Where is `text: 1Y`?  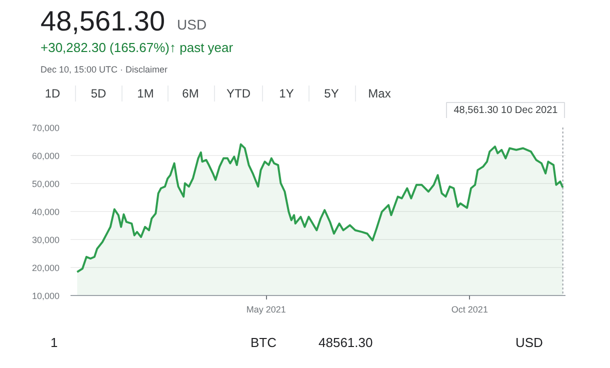
text: 1Y is located at coordinates (286, 93).